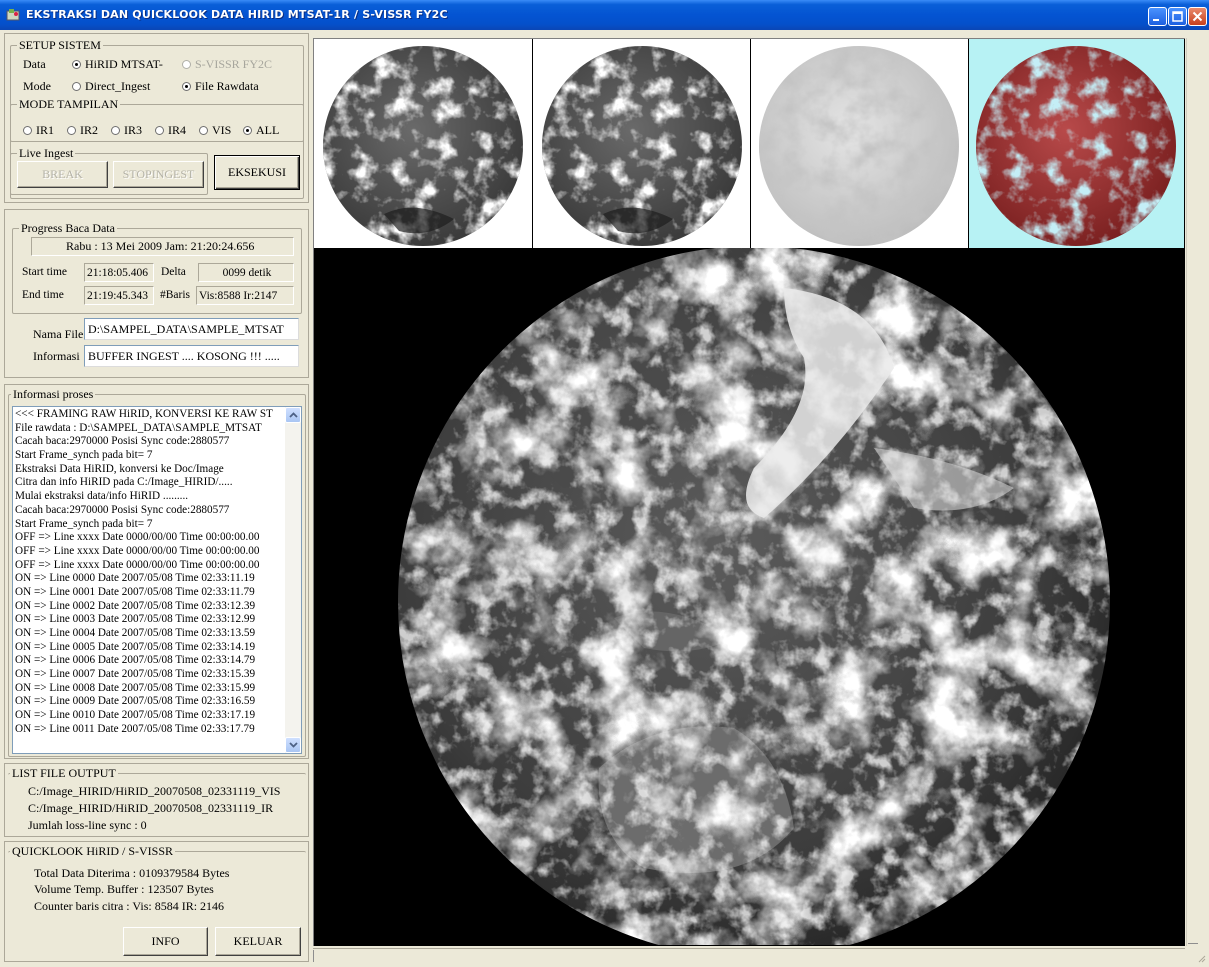 Image resolution: width=1209 pixels, height=967 pixels. What do you see at coordinates (261, 130) in the screenshot?
I see `radio-all: ALL` at bounding box center [261, 130].